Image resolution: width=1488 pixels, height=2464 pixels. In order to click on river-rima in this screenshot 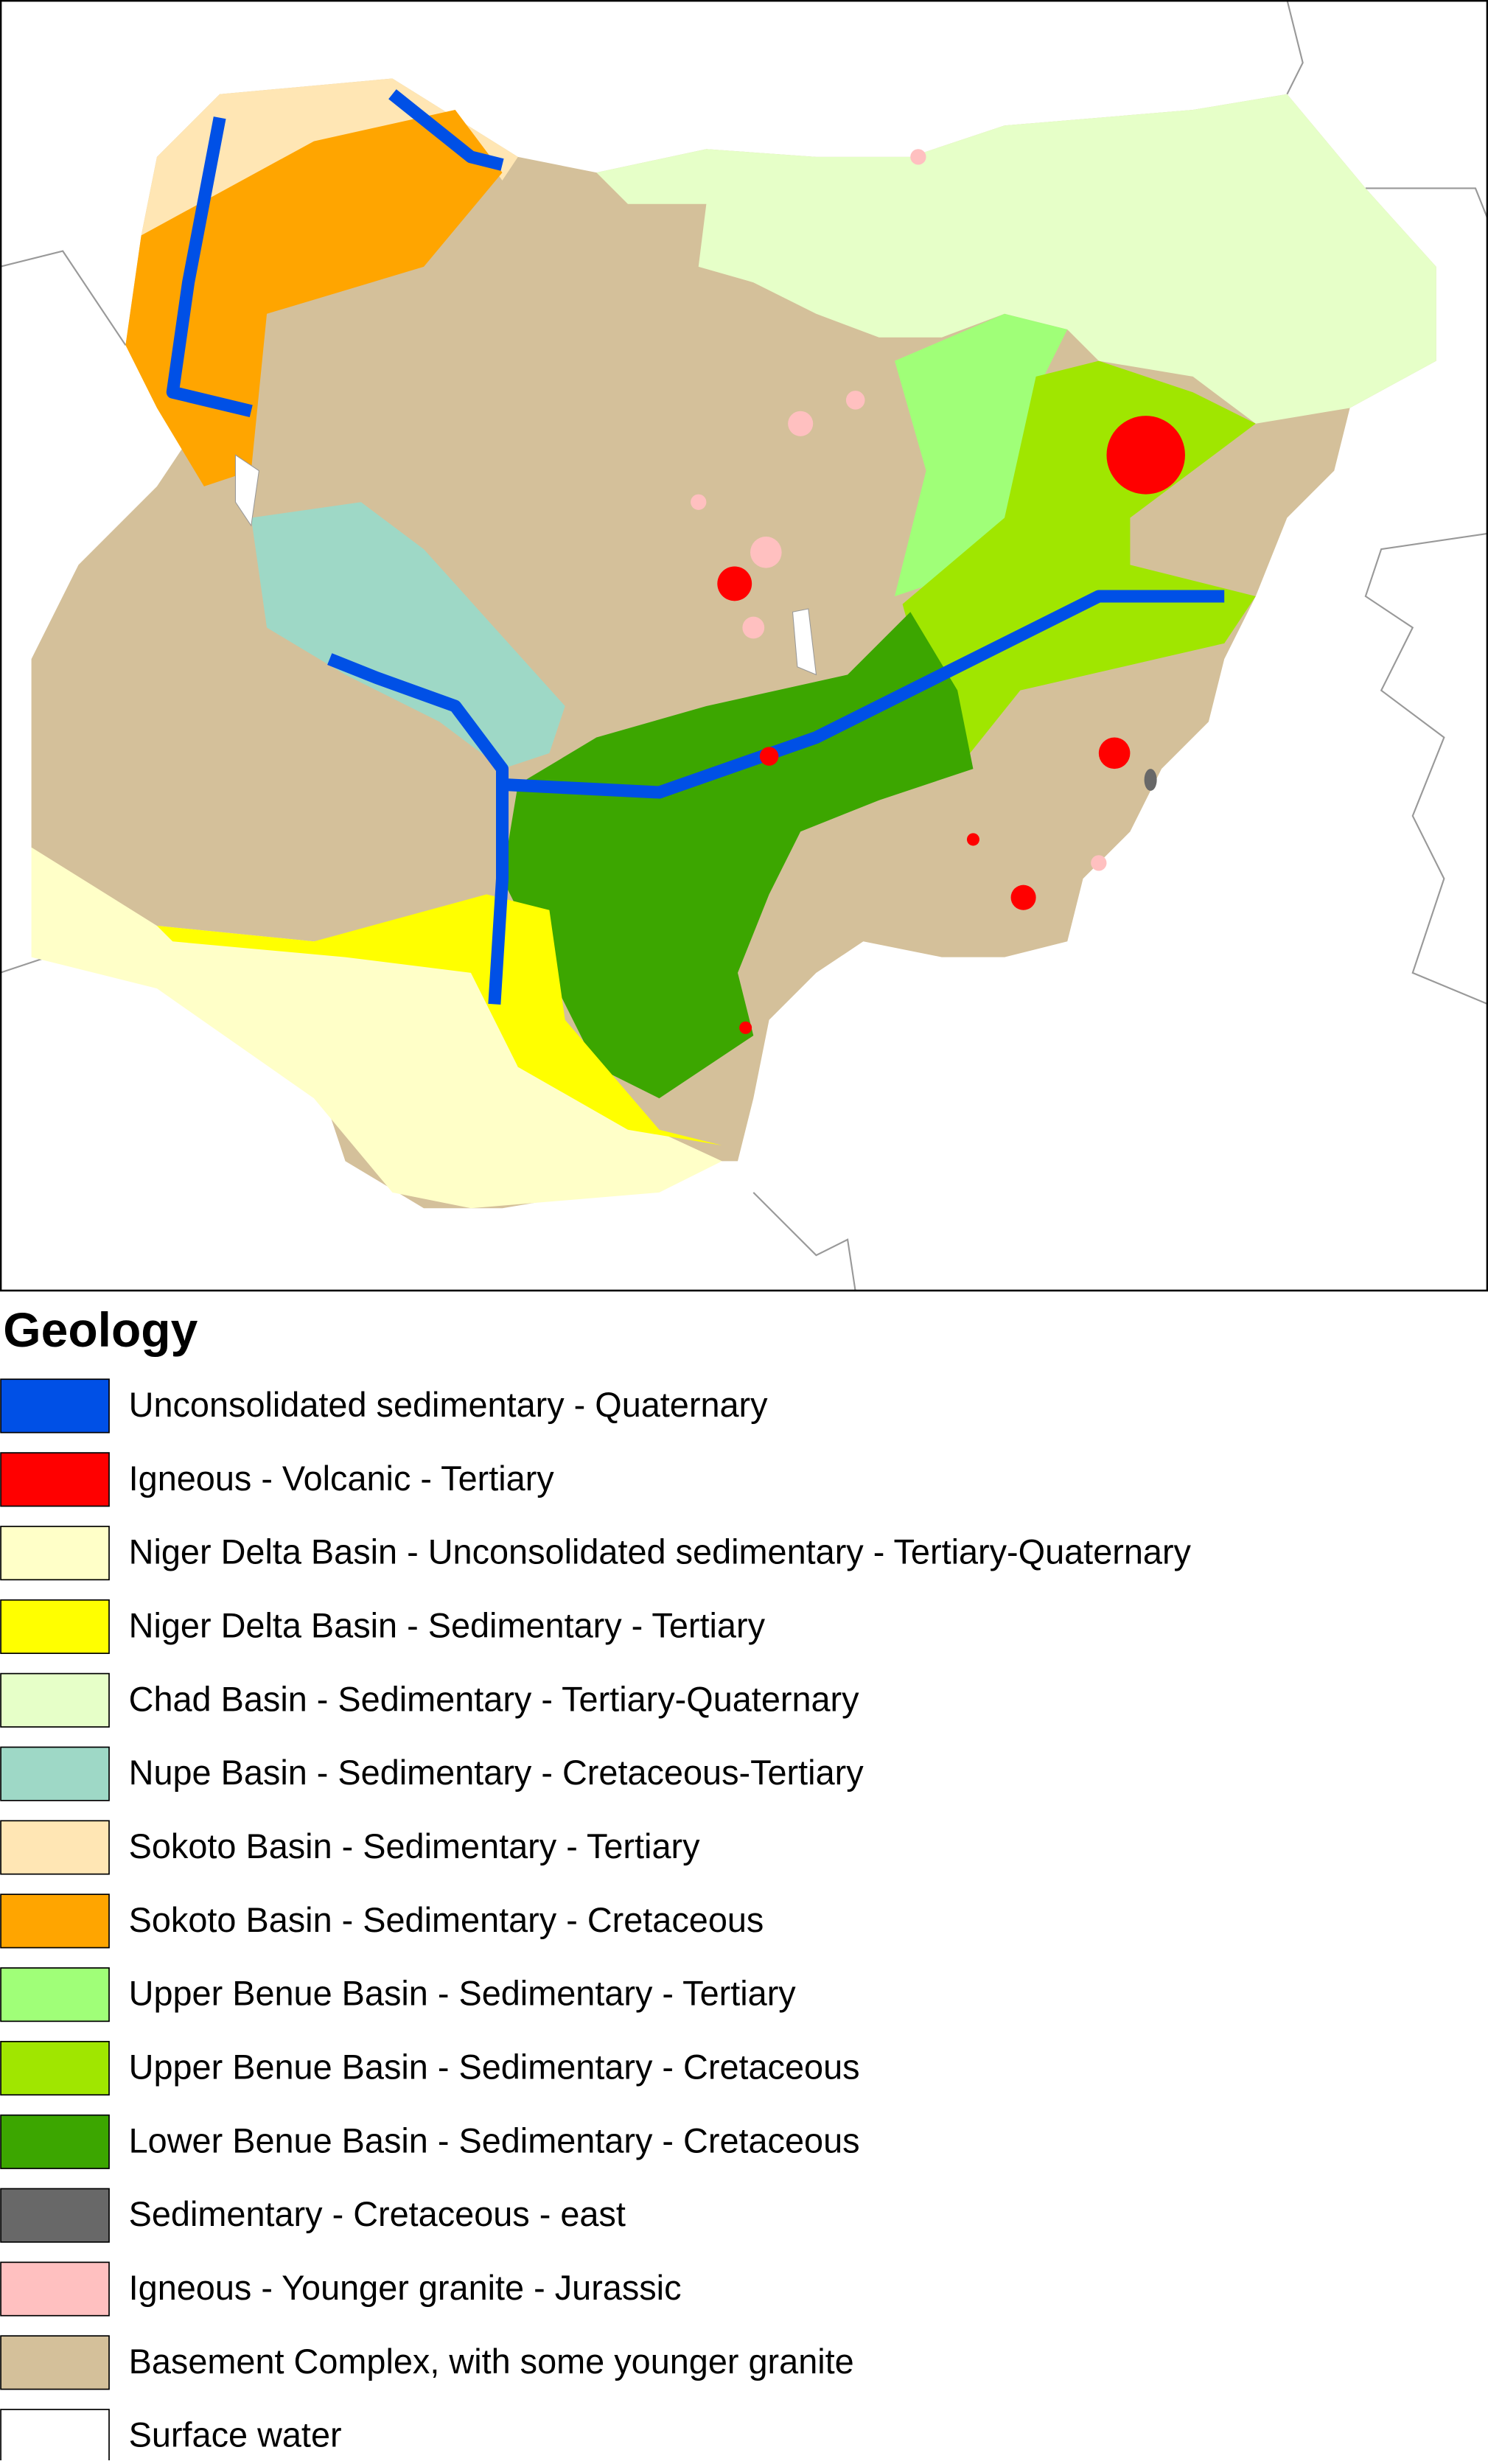, I will do `click(446, 130)`.